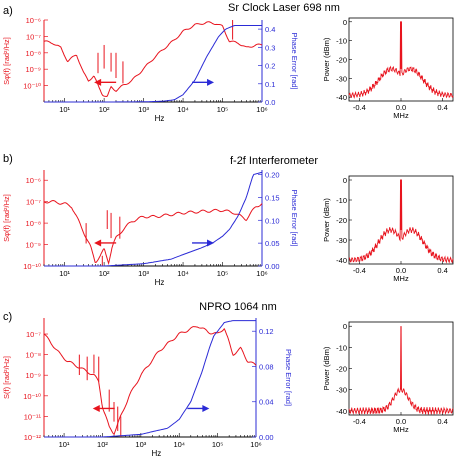 Image resolution: width=474 pixels, height=474 pixels. Describe the element at coordinates (401, 370) in the screenshot. I see `beat-note-trace` at that location.